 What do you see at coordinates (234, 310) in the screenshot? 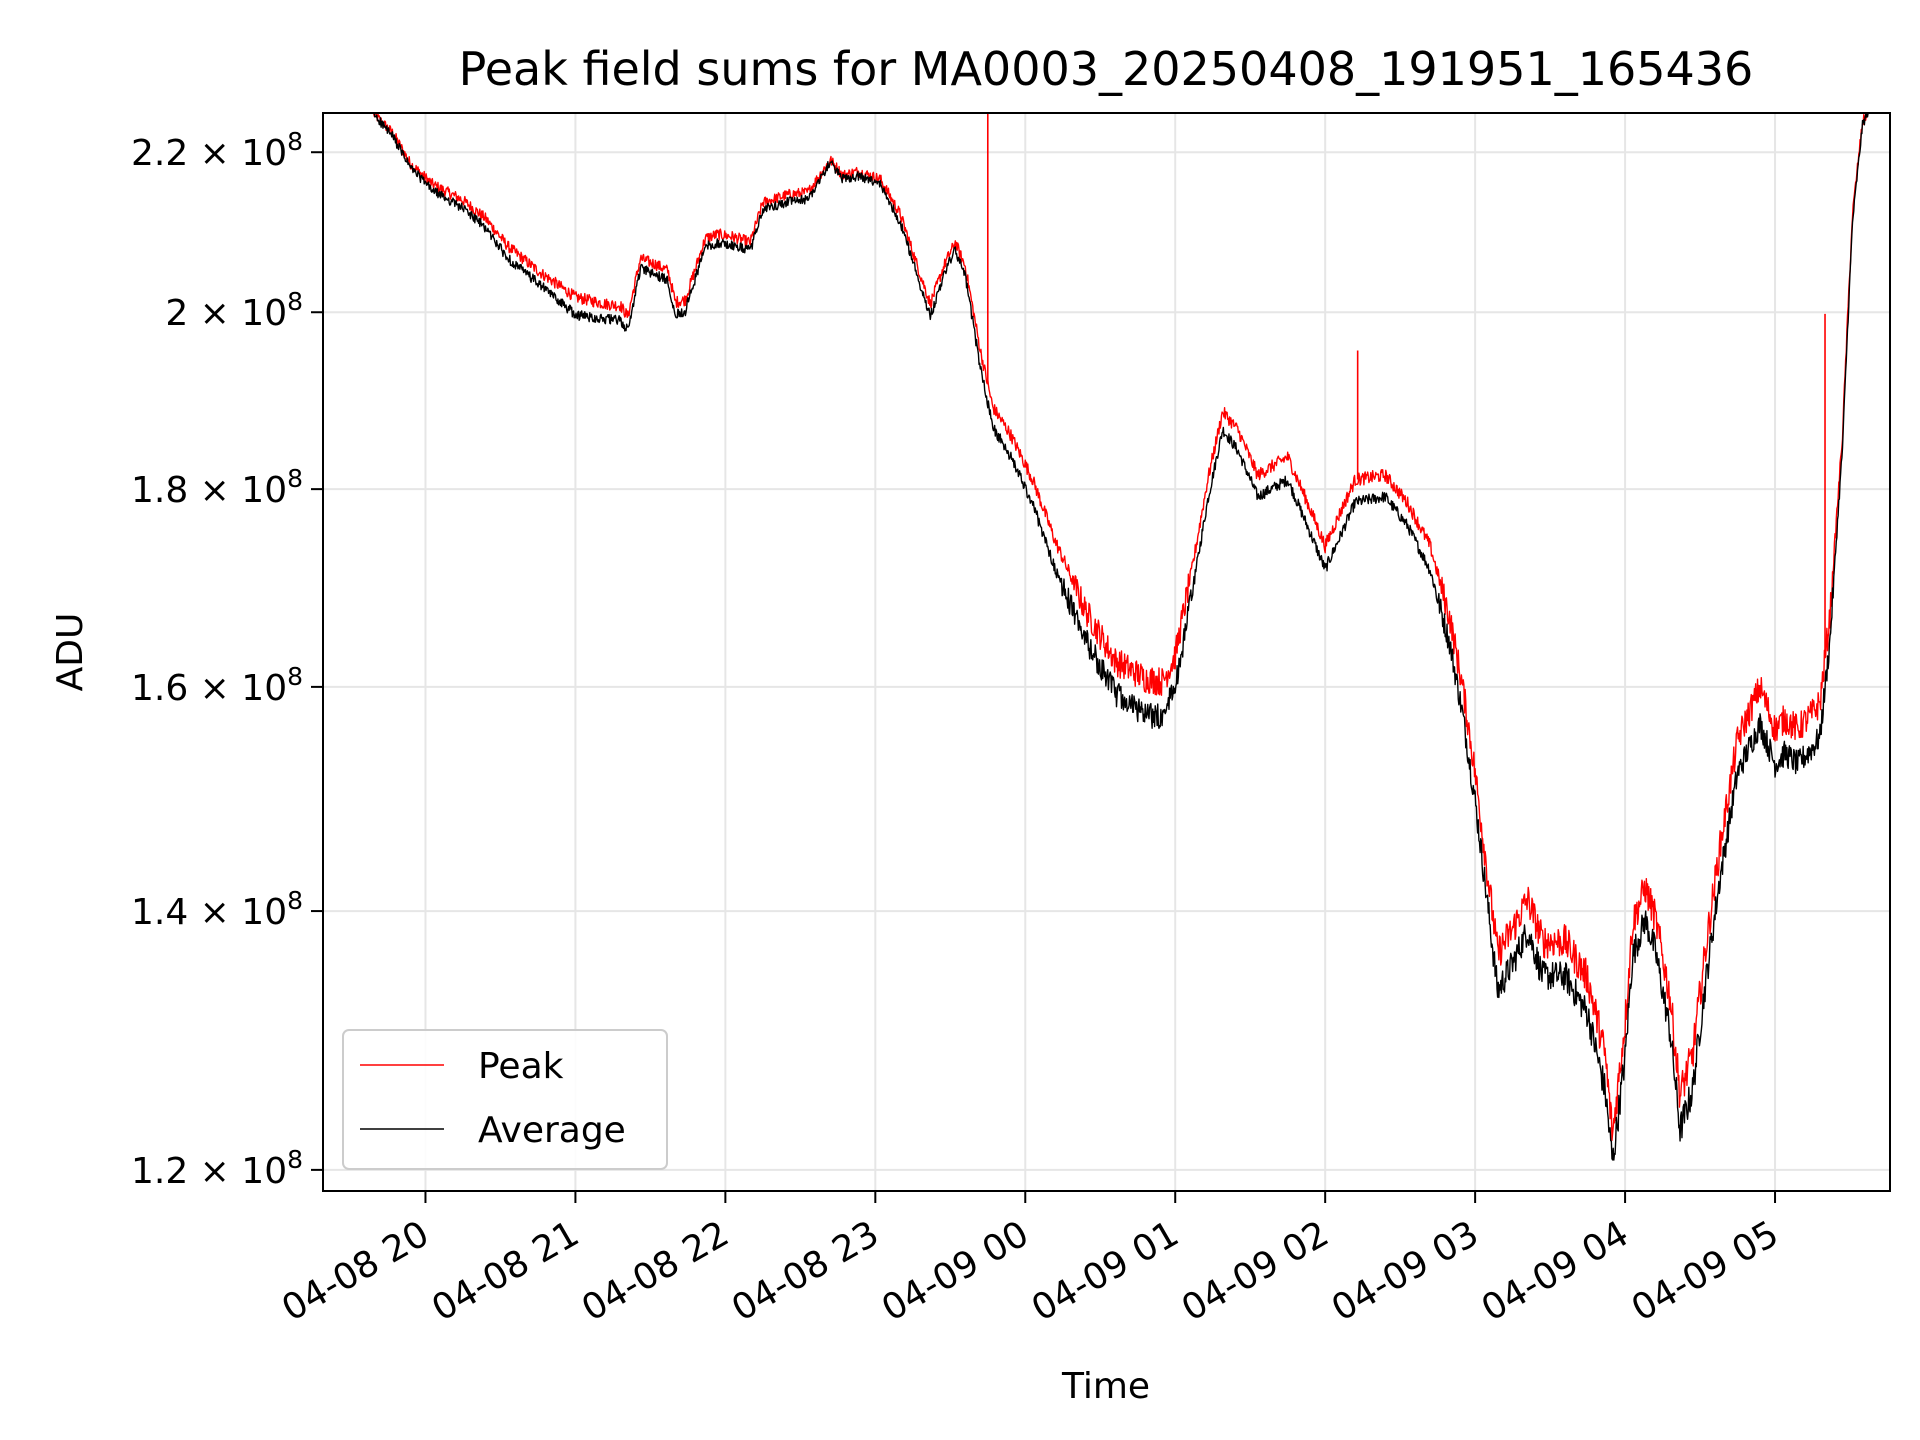
I see `y-tick-label: 2 × 108` at bounding box center [234, 310].